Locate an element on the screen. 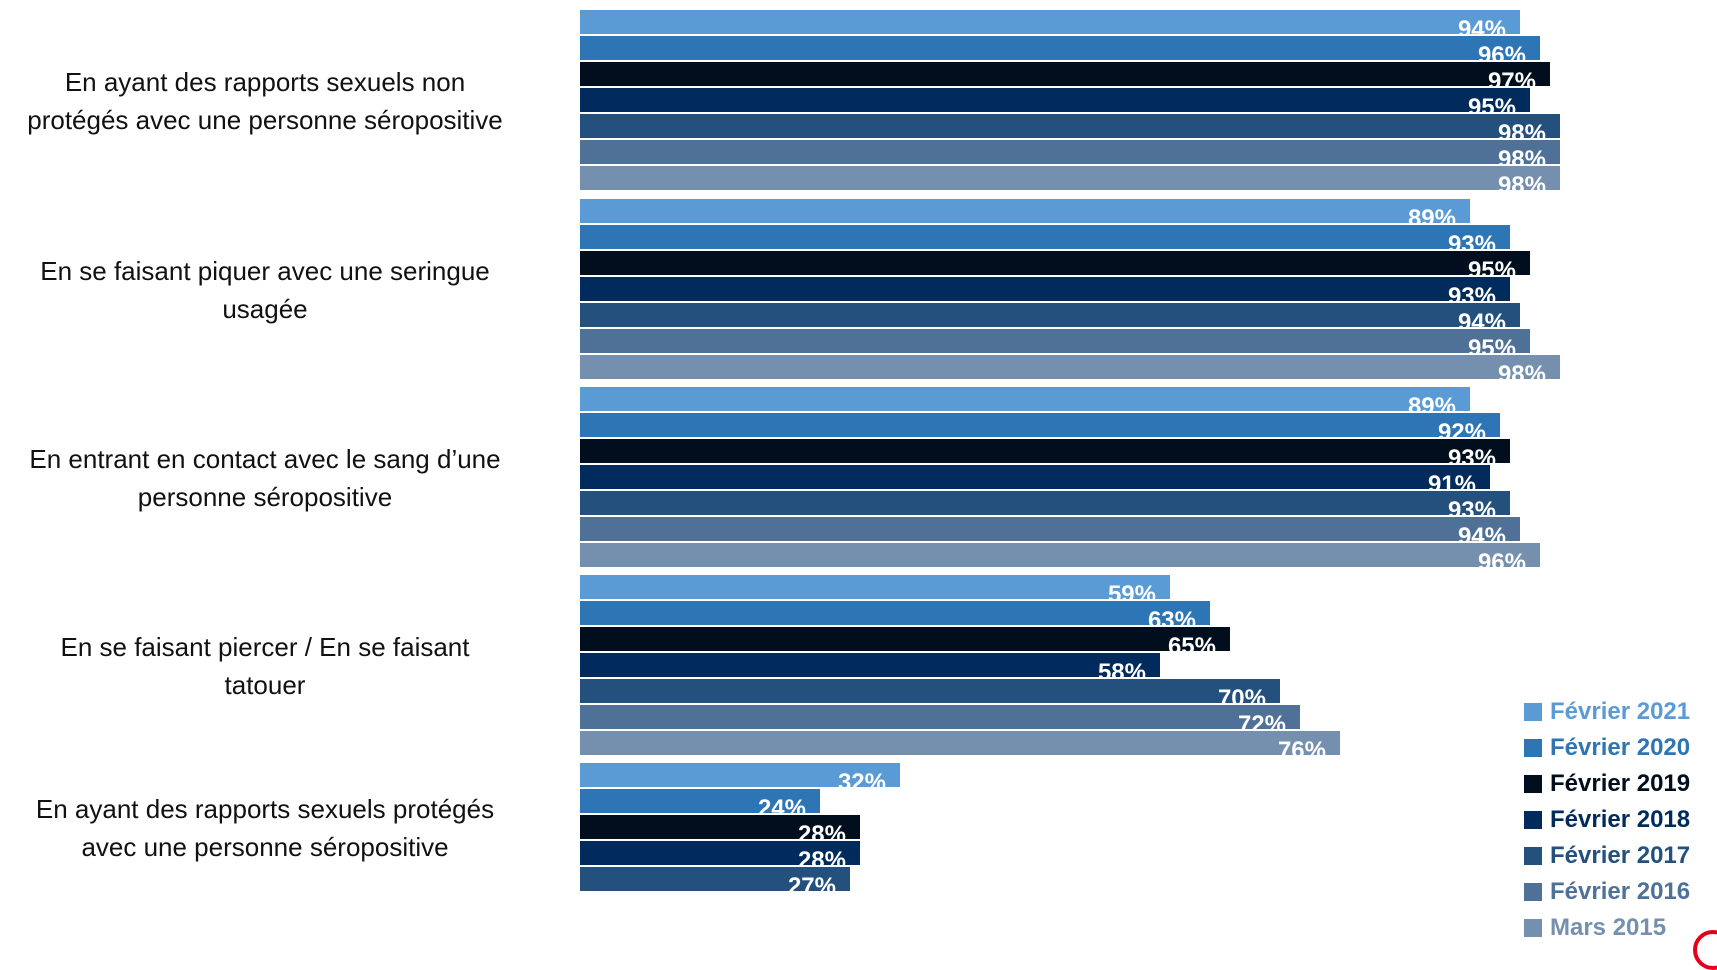 The image size is (1717, 970). category-label-line: En entrant en contact avec le sang d’une is located at coordinates (265, 459).